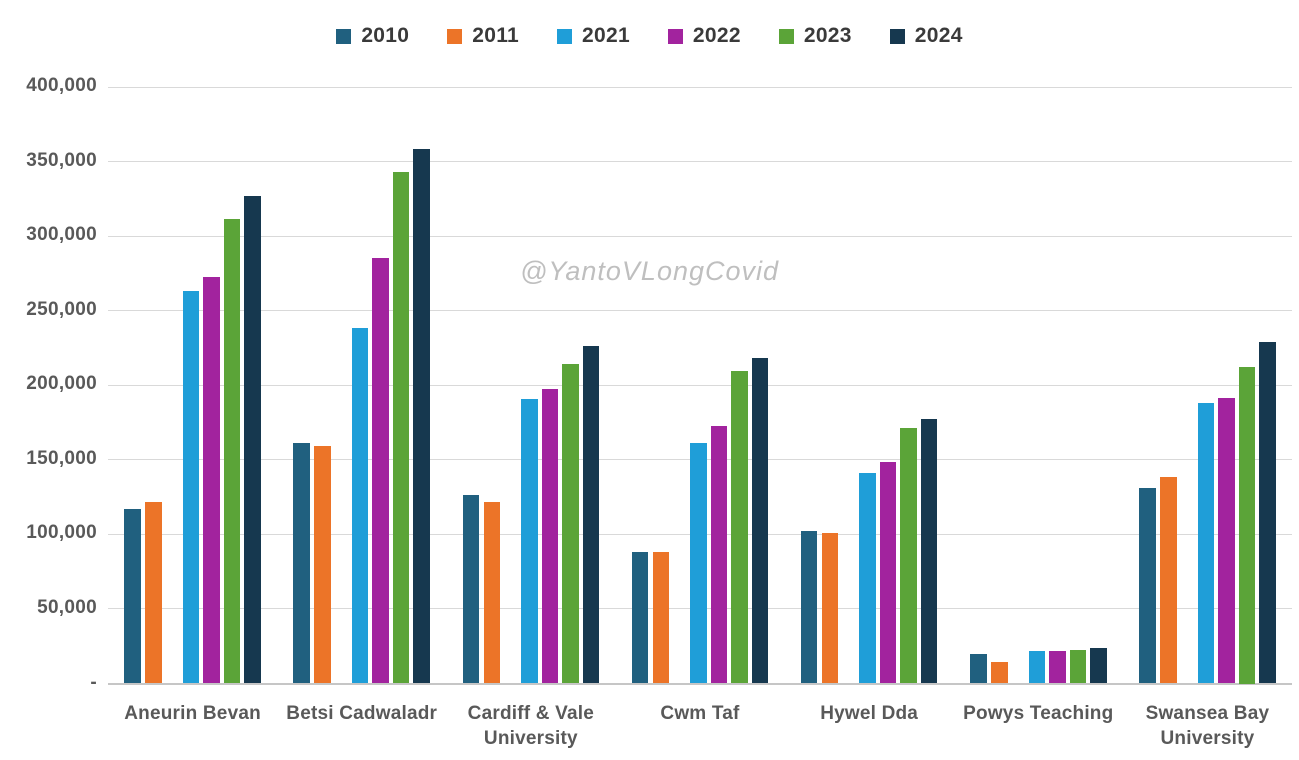 The image size is (1299, 760). Describe the element at coordinates (61, 309) in the screenshot. I see `y-axis-tick-label: 250,000` at that location.